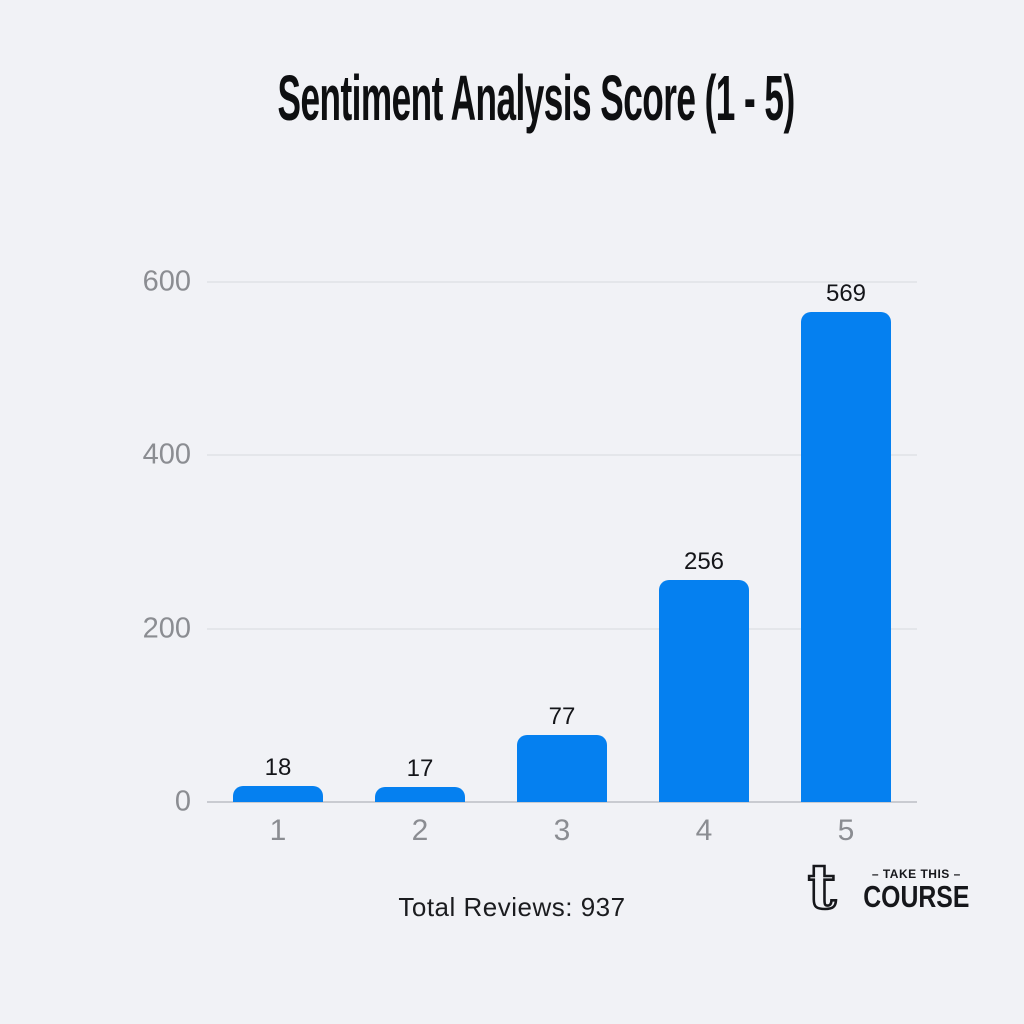 The image size is (1024, 1024). Describe the element at coordinates (916, 897) in the screenshot. I see `logo-course-label: COURSE` at that location.